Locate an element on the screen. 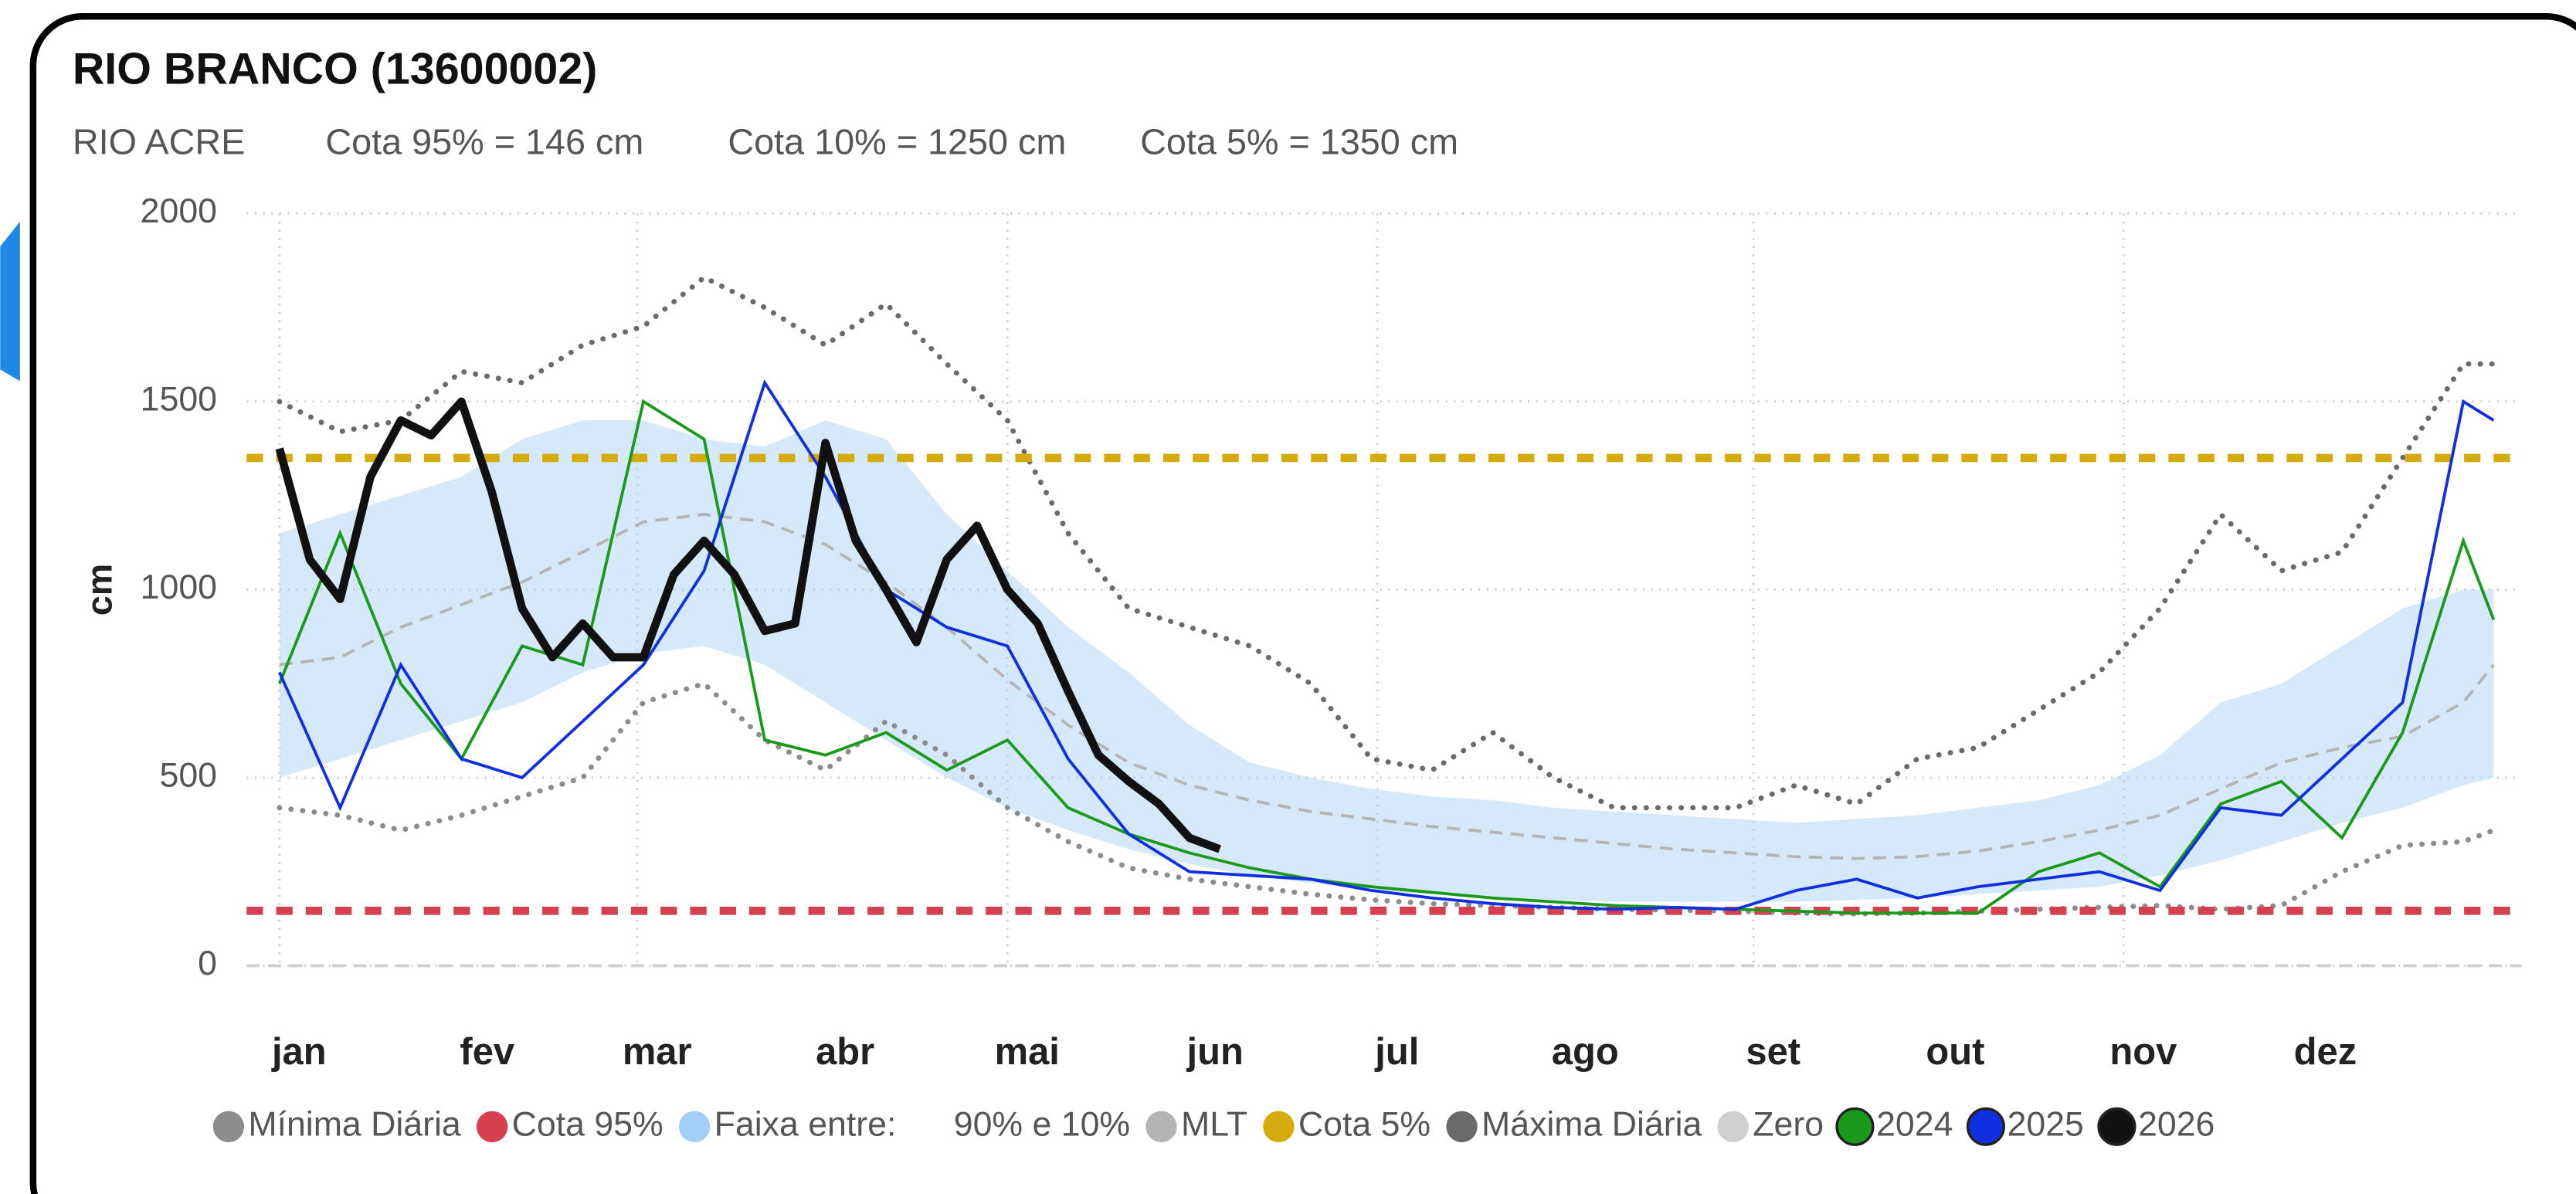 The width and height of the screenshot is (2576, 1194). x-tick-label: out is located at coordinates (1955, 1052).